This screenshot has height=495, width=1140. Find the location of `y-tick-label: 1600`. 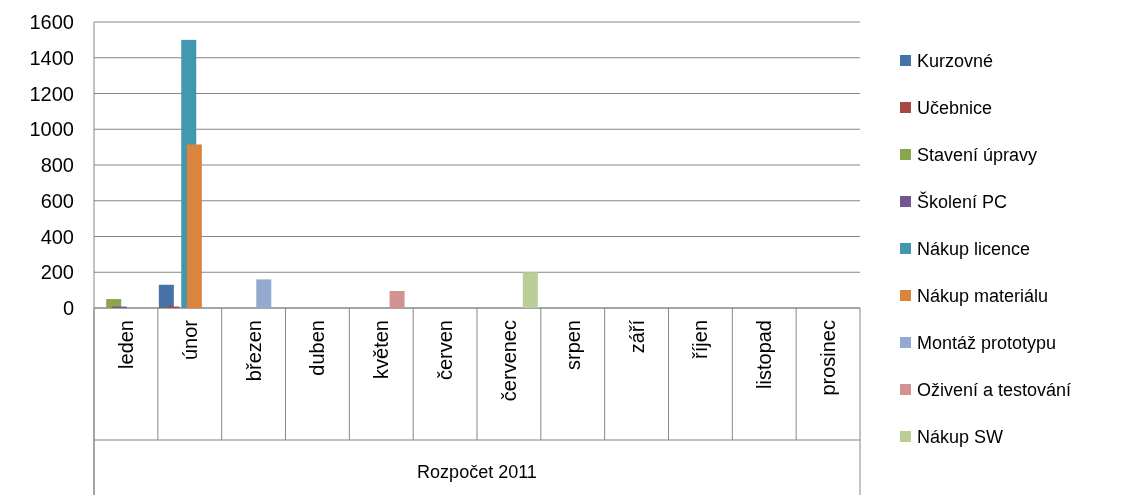

y-tick-label: 1600 is located at coordinates (51, 22).